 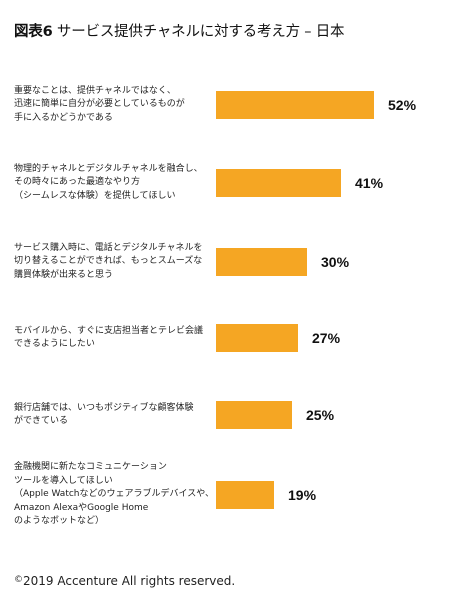 I want to click on chart-title: 図表6 サービス提供チャネルに対する考え方 – 日本, so click(x=179, y=32).